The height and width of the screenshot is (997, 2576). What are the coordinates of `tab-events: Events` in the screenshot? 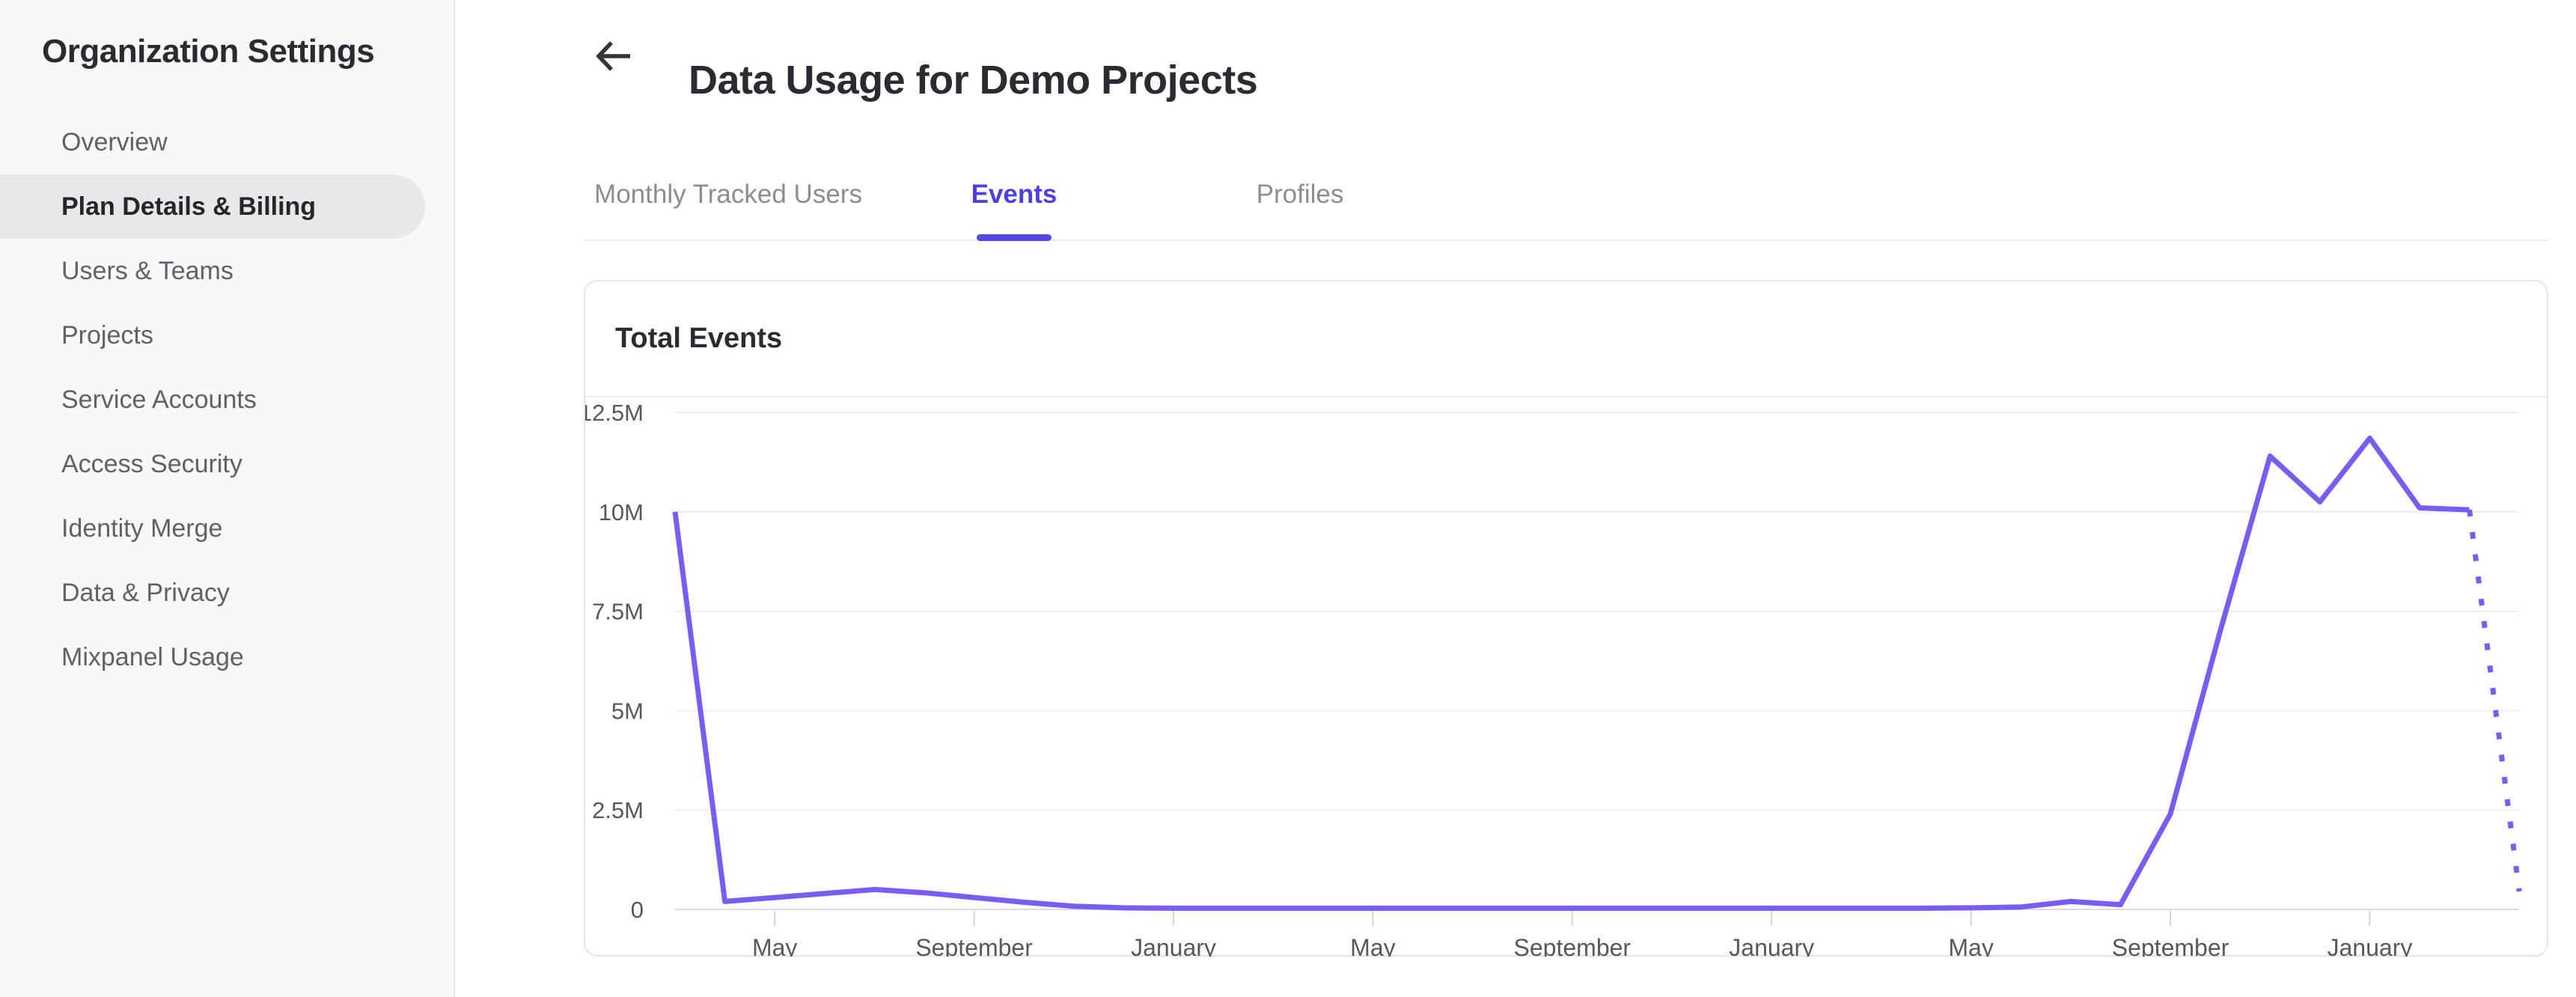 It's located at (1014, 196).